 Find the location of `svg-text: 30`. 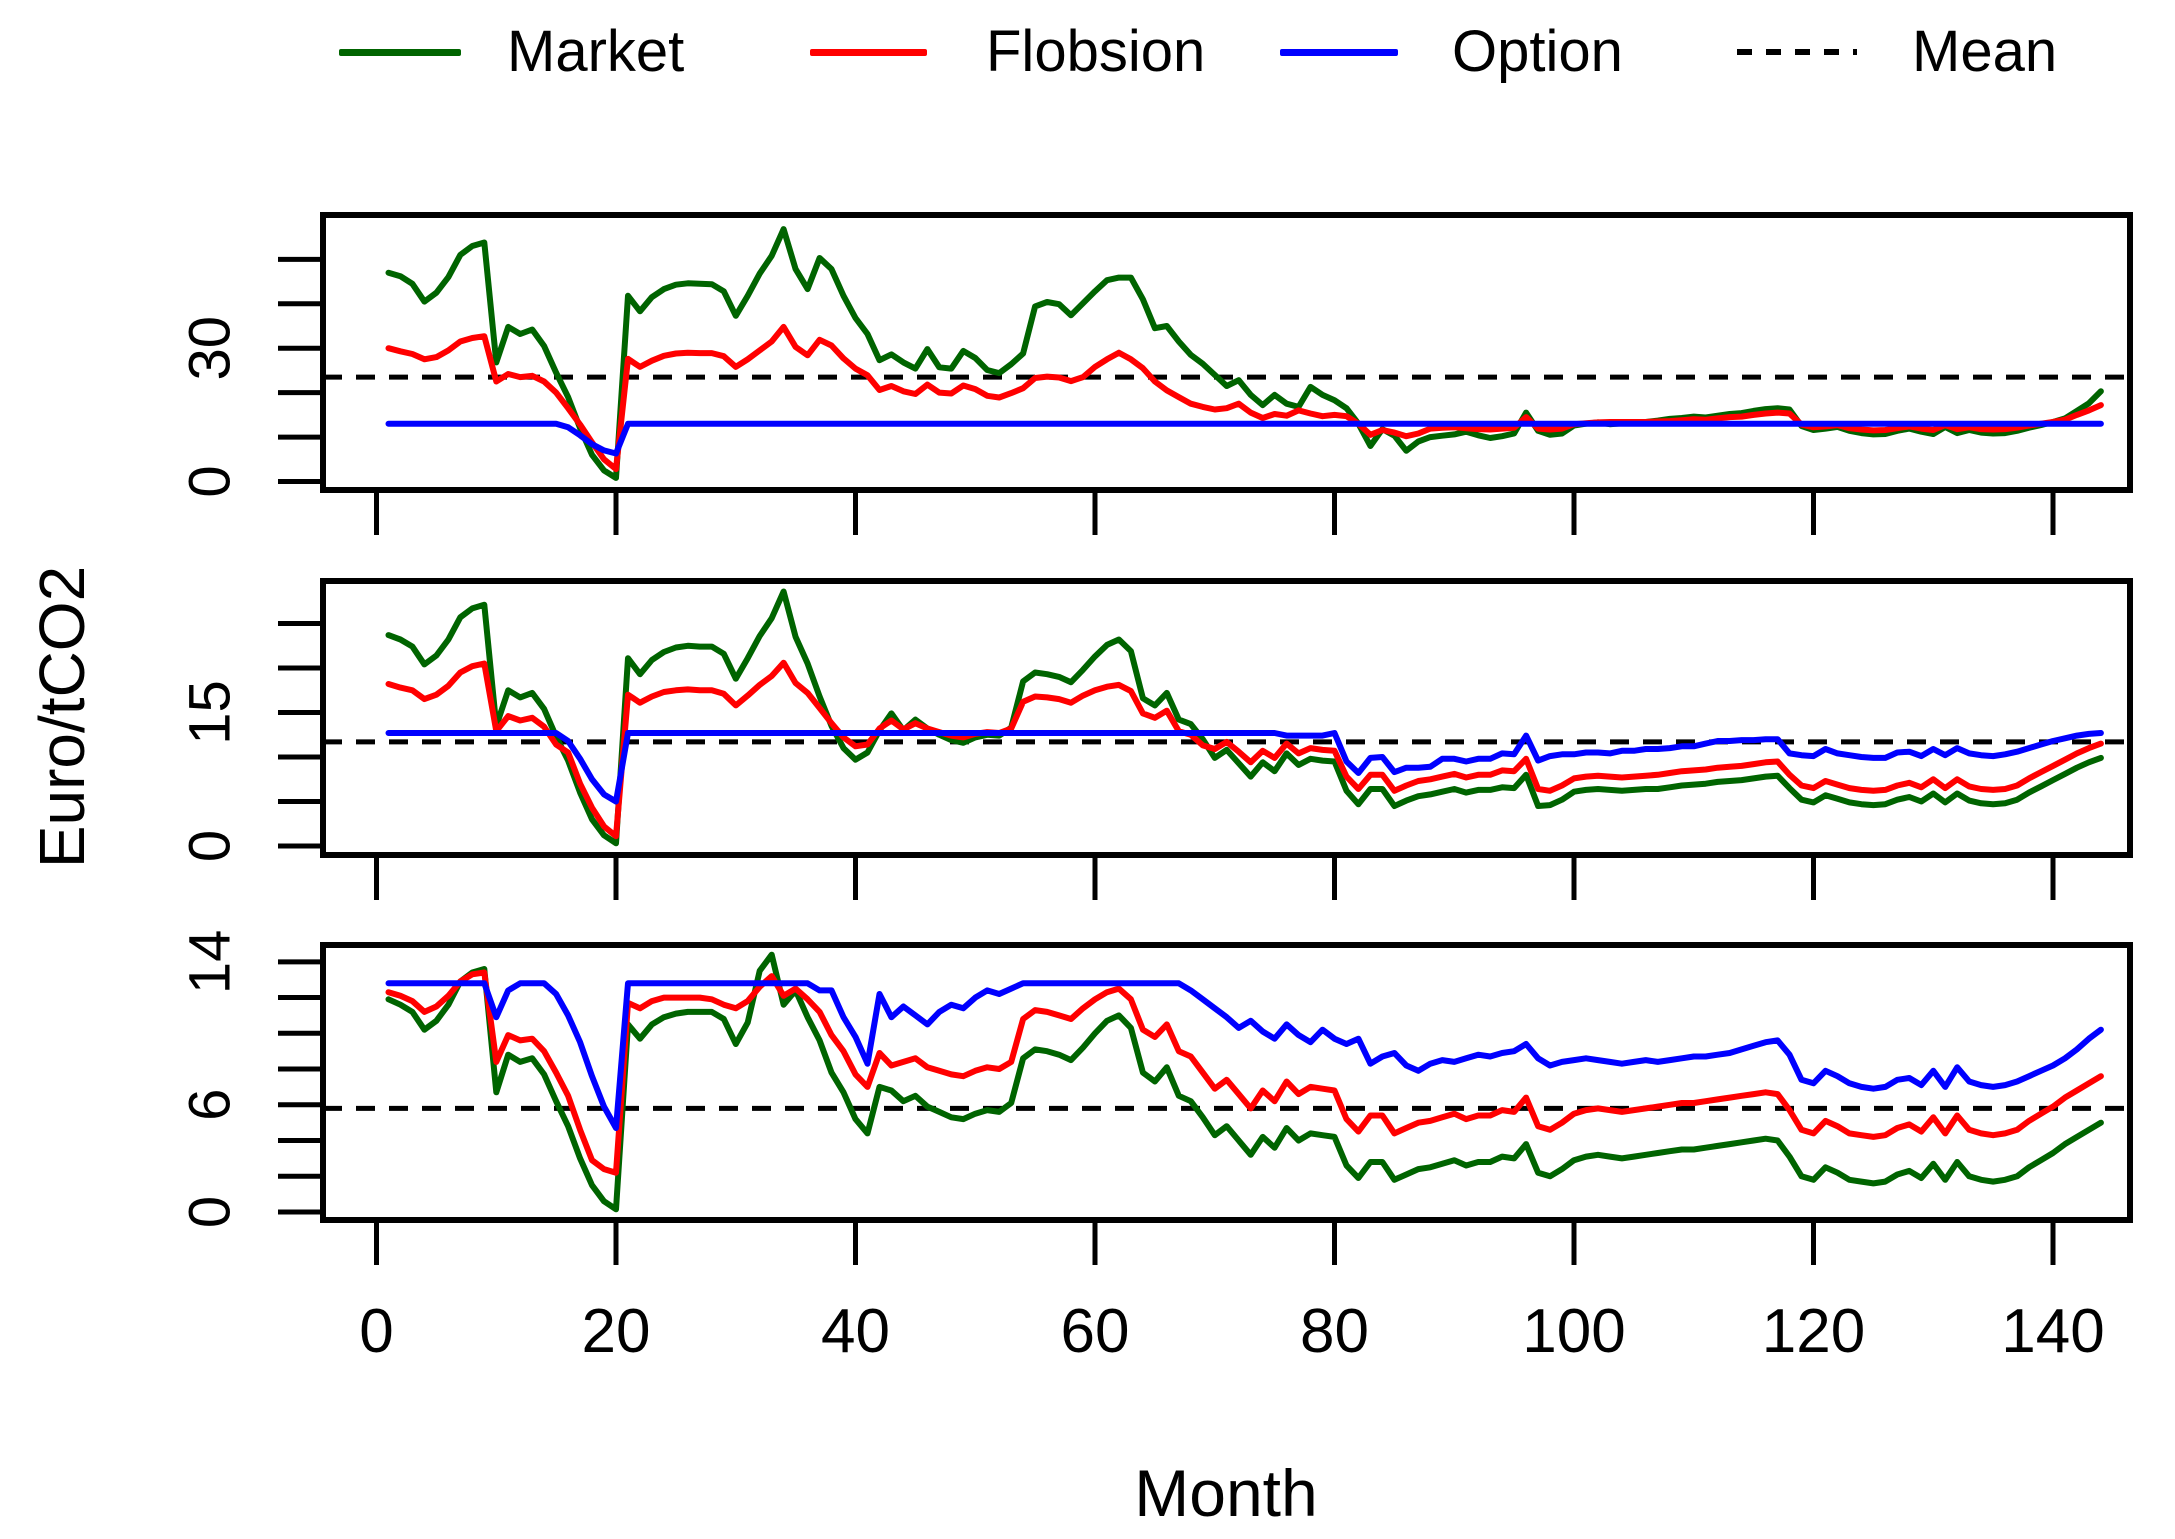

svg-text: 30 is located at coordinates (210, 348).